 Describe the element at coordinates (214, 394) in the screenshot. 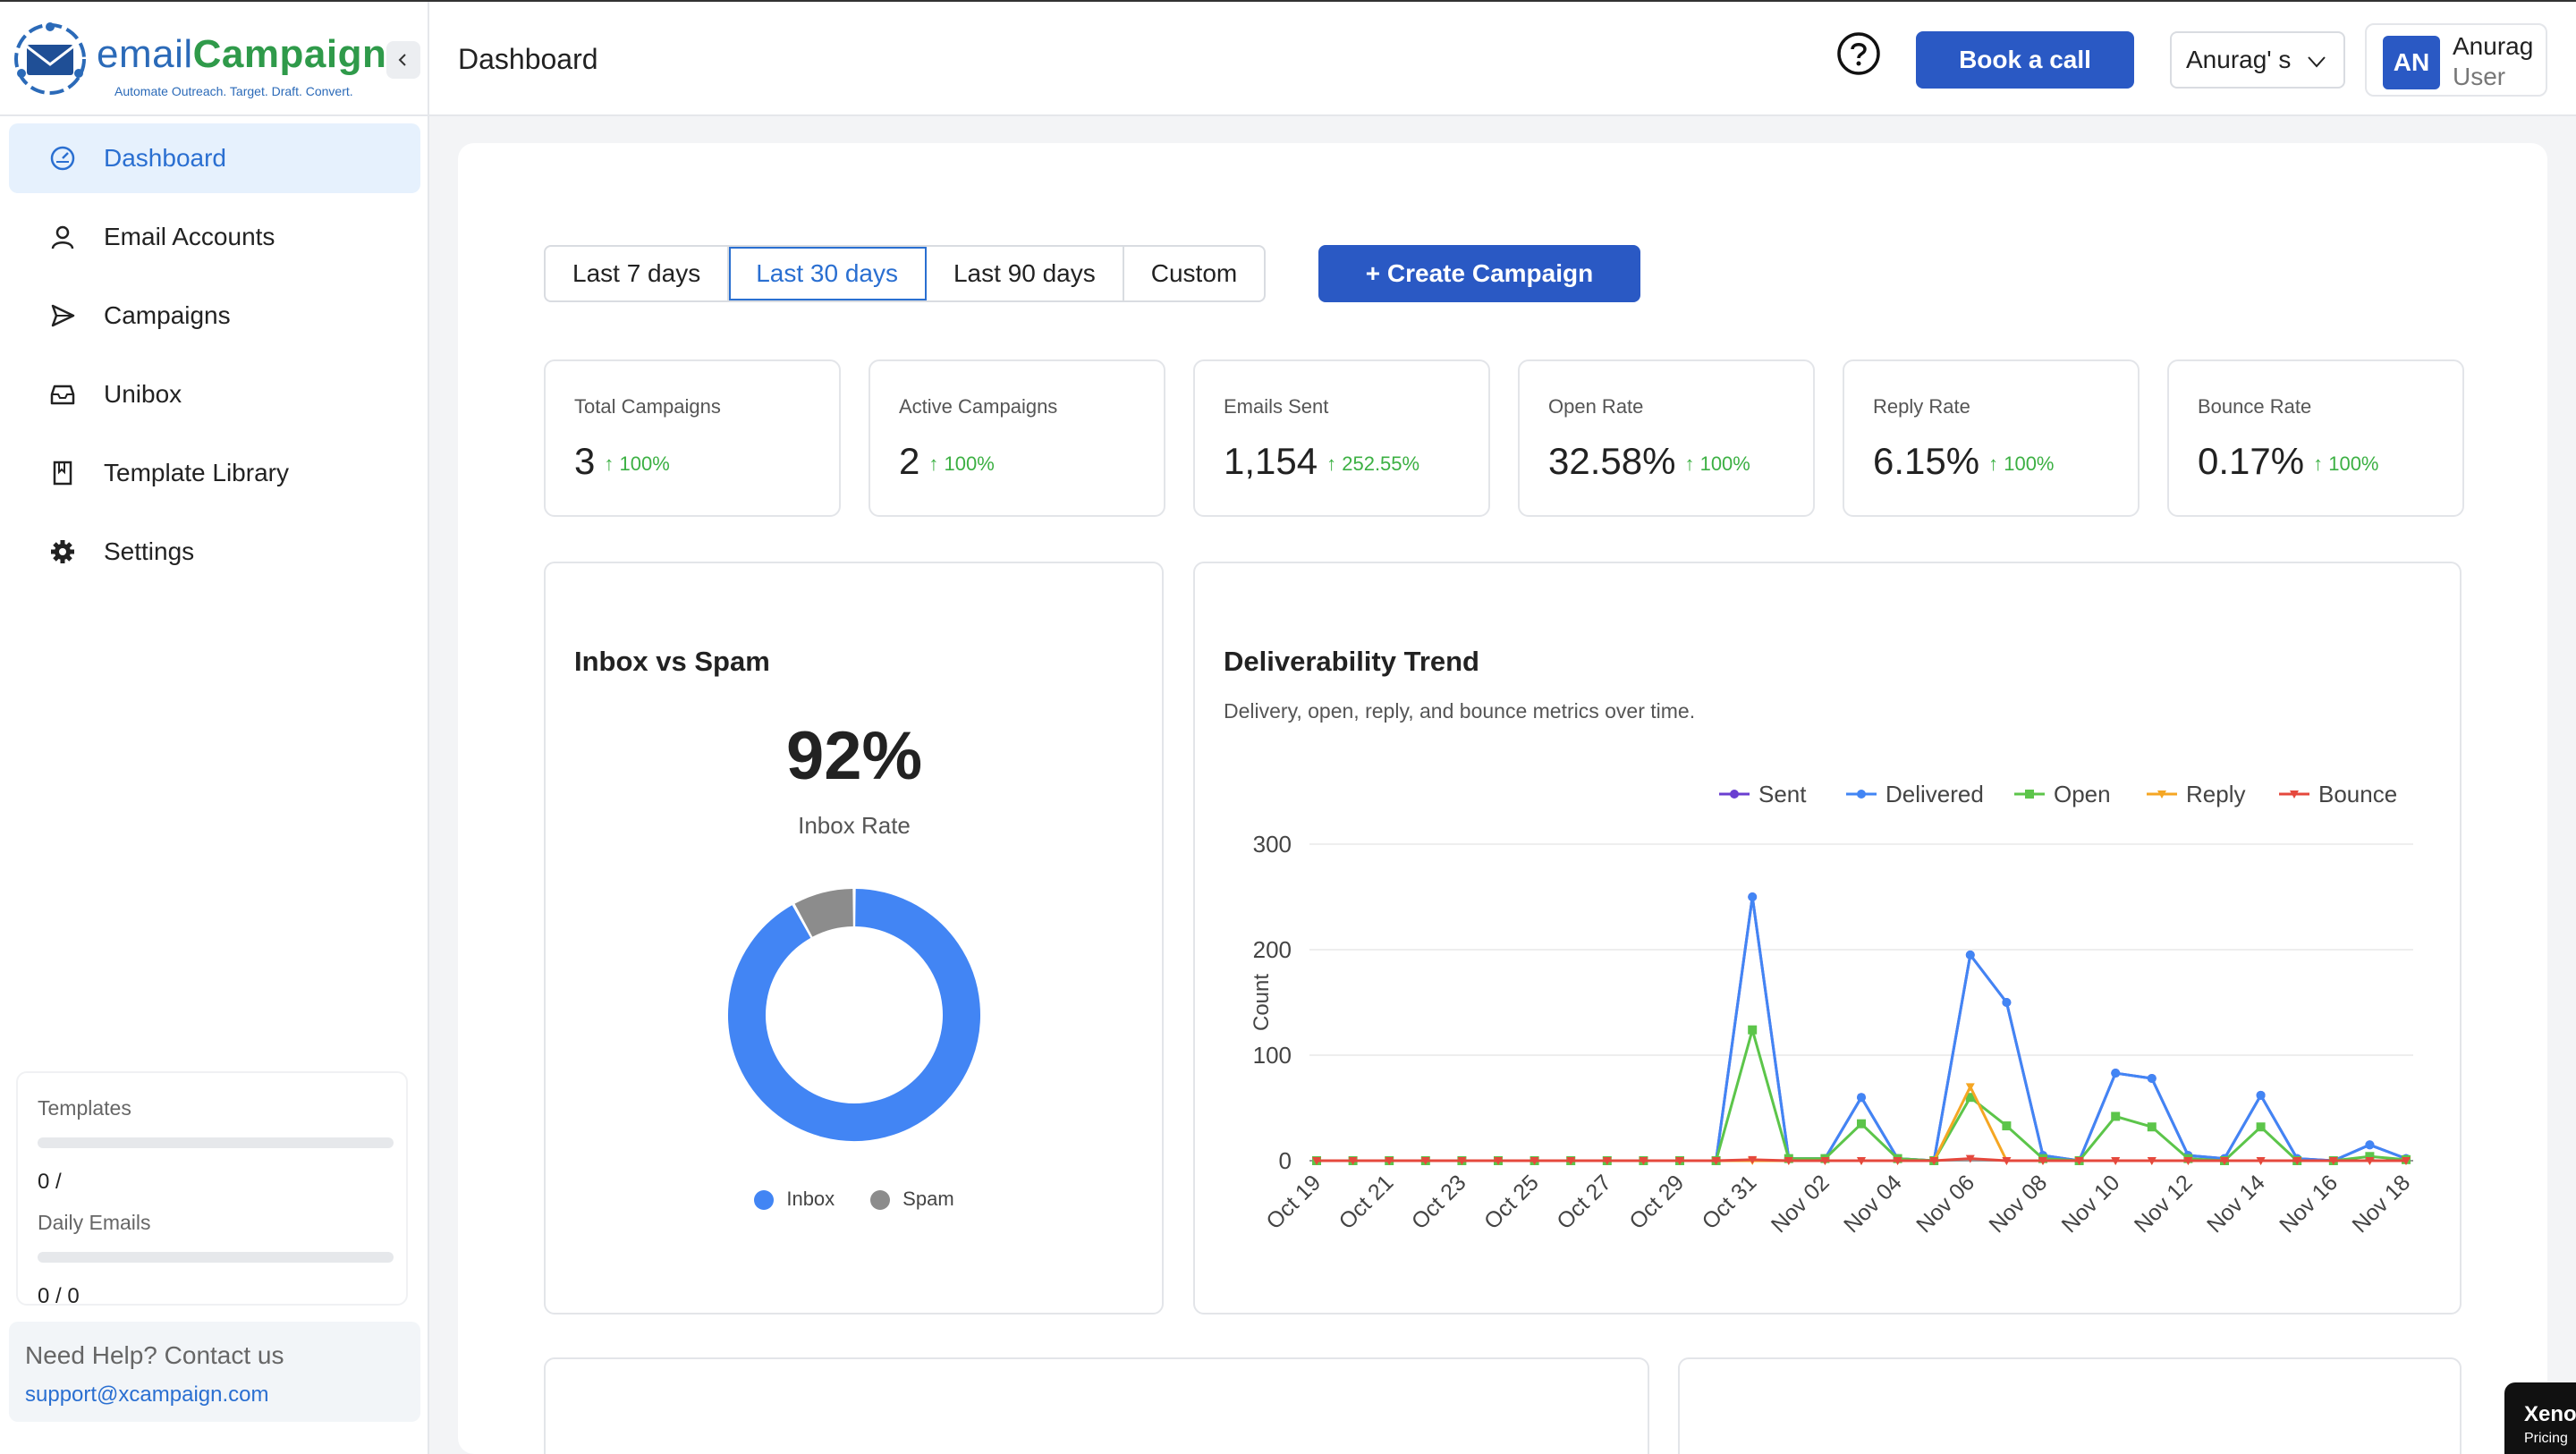

I see `sidebar-item-unibox: Unibox` at that location.